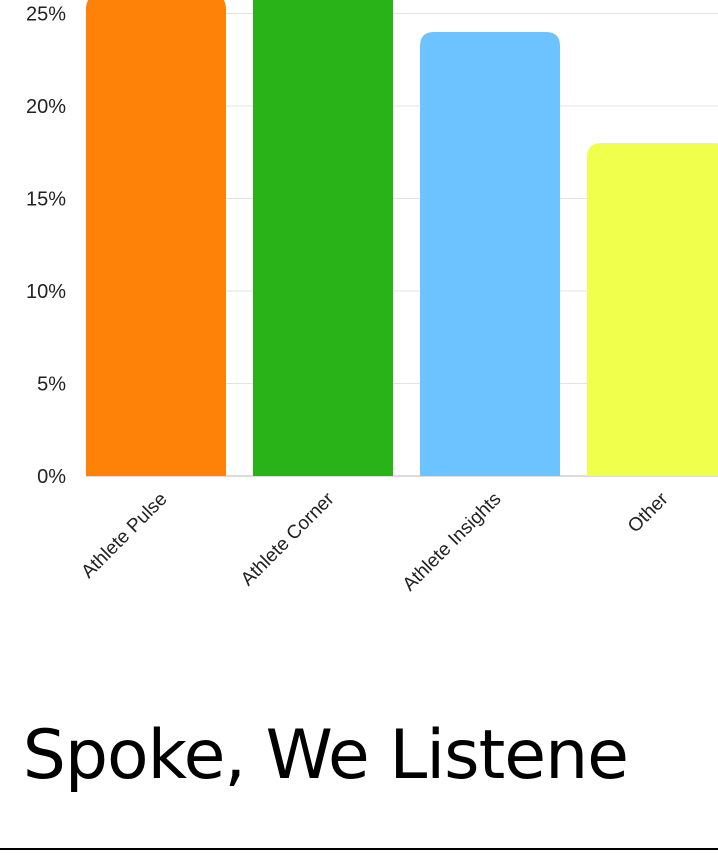  I want to click on y-tick-label: 25%, so click(46, 15).